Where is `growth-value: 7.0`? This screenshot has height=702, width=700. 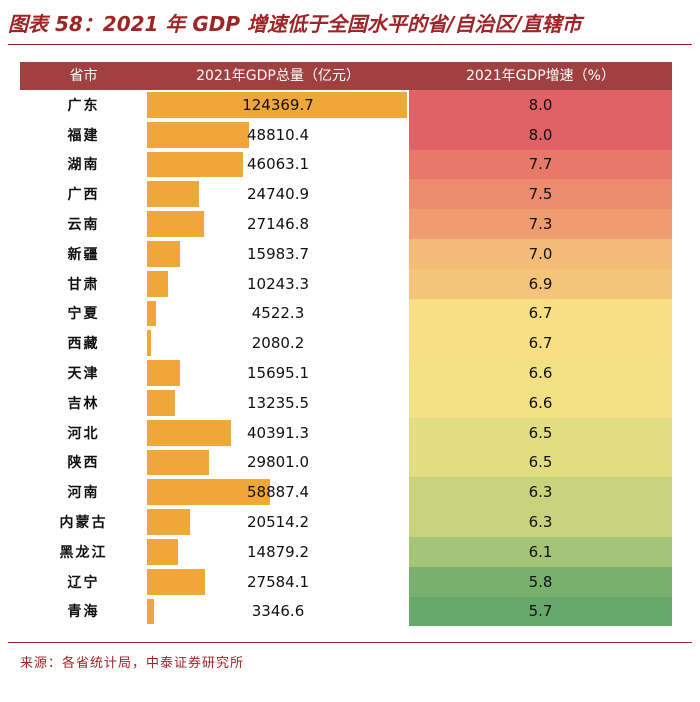 growth-value: 7.0 is located at coordinates (540, 253).